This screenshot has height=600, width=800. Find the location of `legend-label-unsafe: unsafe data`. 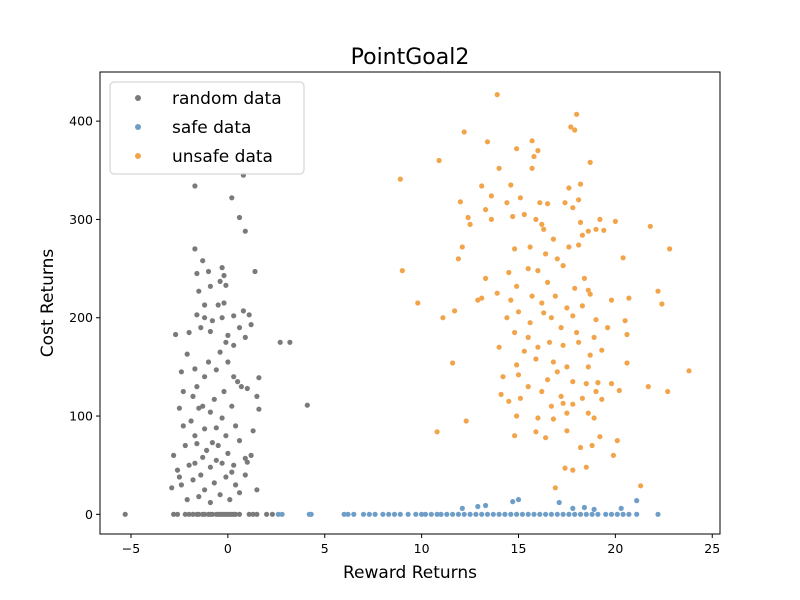

legend-label-unsafe: unsafe data is located at coordinates (222, 157).